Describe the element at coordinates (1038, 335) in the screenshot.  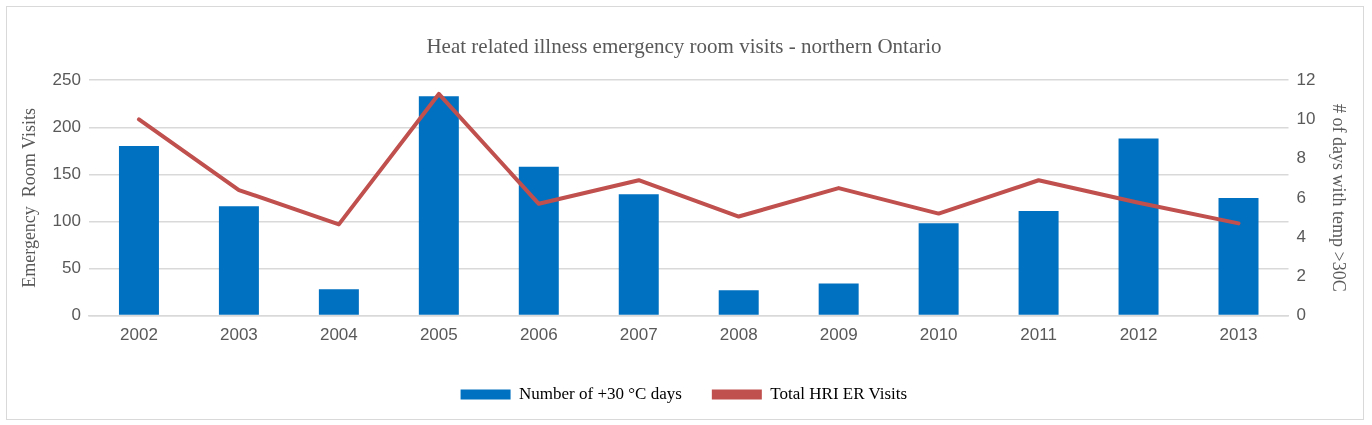
I see `x-tick-label: 2011` at that location.